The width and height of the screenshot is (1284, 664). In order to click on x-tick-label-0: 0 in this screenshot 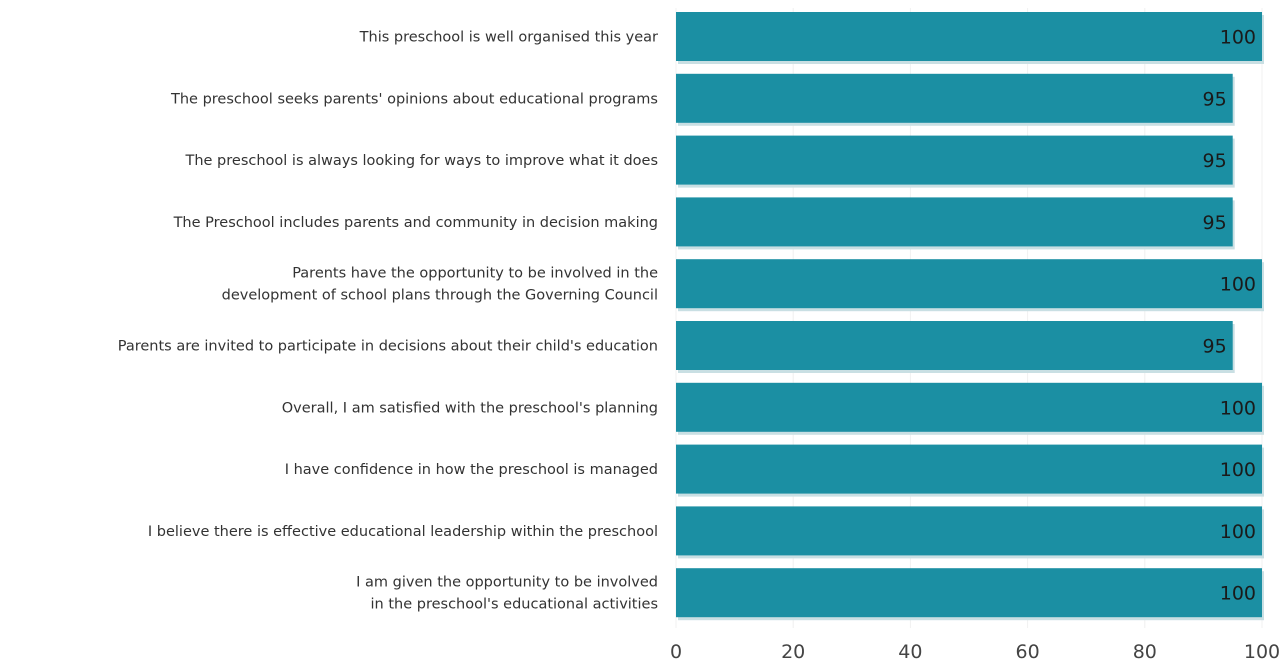, I will do `click(676, 652)`.